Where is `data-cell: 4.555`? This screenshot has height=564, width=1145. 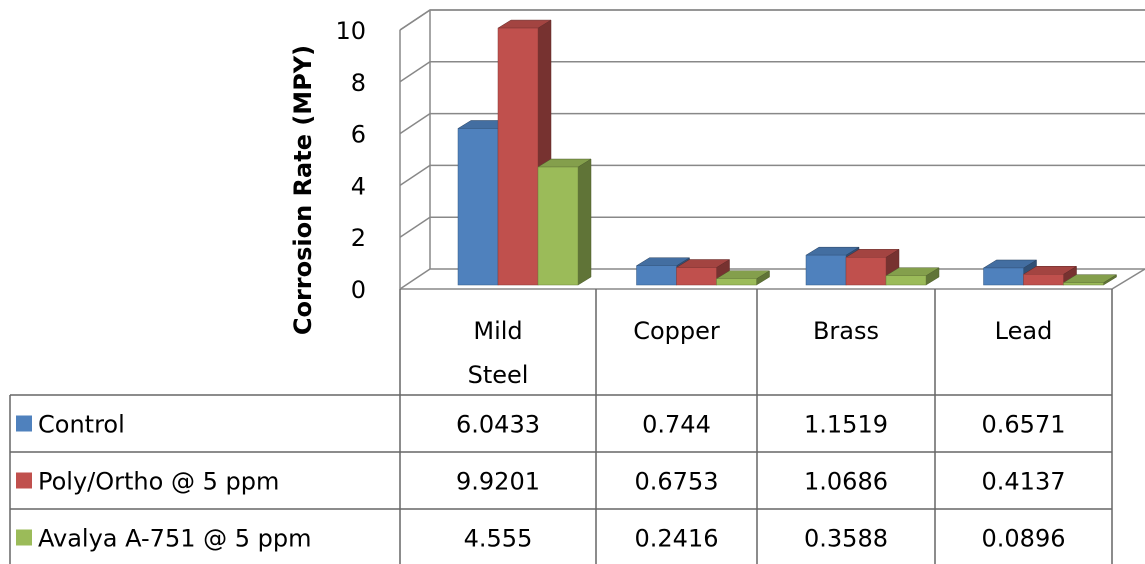 data-cell: 4.555 is located at coordinates (498, 539).